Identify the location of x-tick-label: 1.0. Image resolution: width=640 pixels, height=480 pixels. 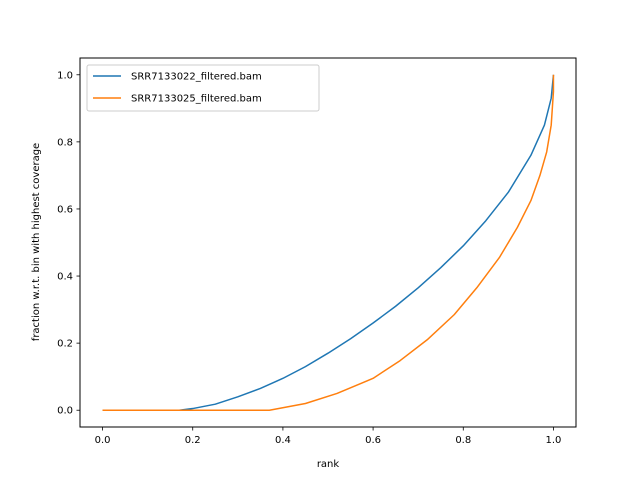
(554, 440).